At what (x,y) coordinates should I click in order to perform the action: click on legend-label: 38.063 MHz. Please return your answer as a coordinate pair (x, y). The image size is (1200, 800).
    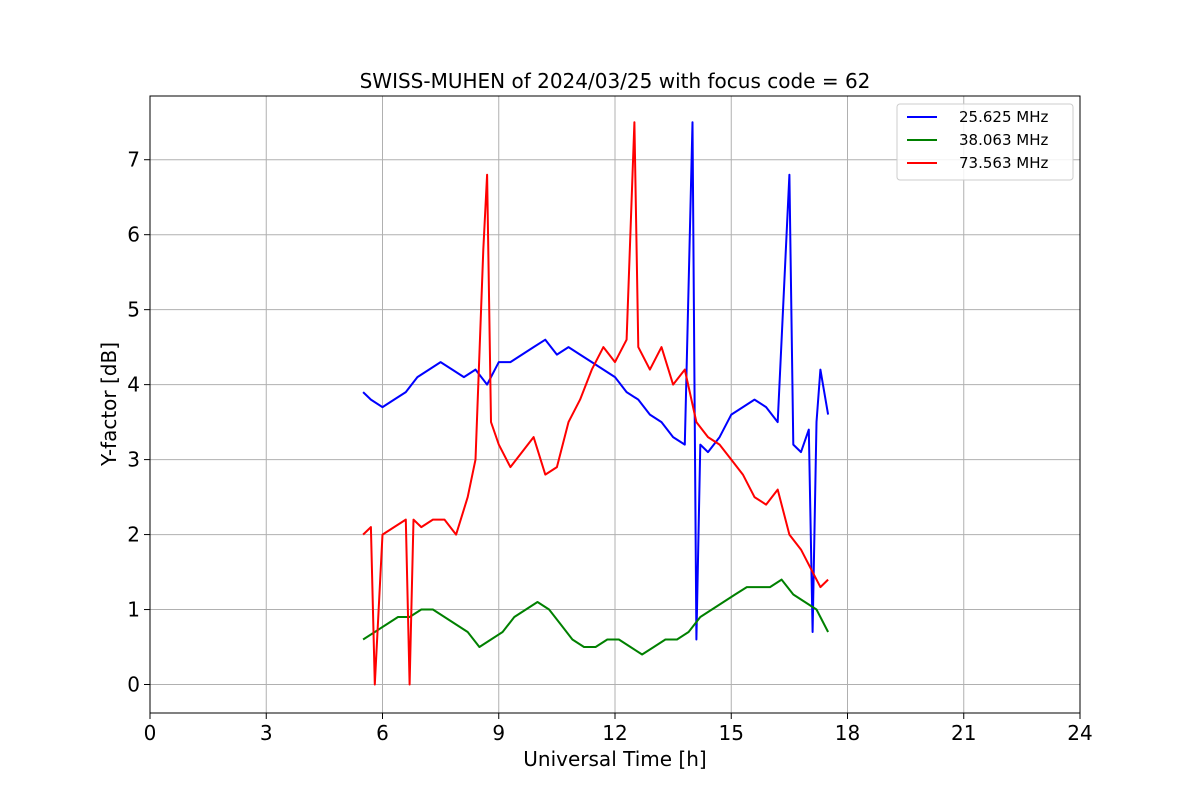
    Looking at the image, I should click on (1003, 140).